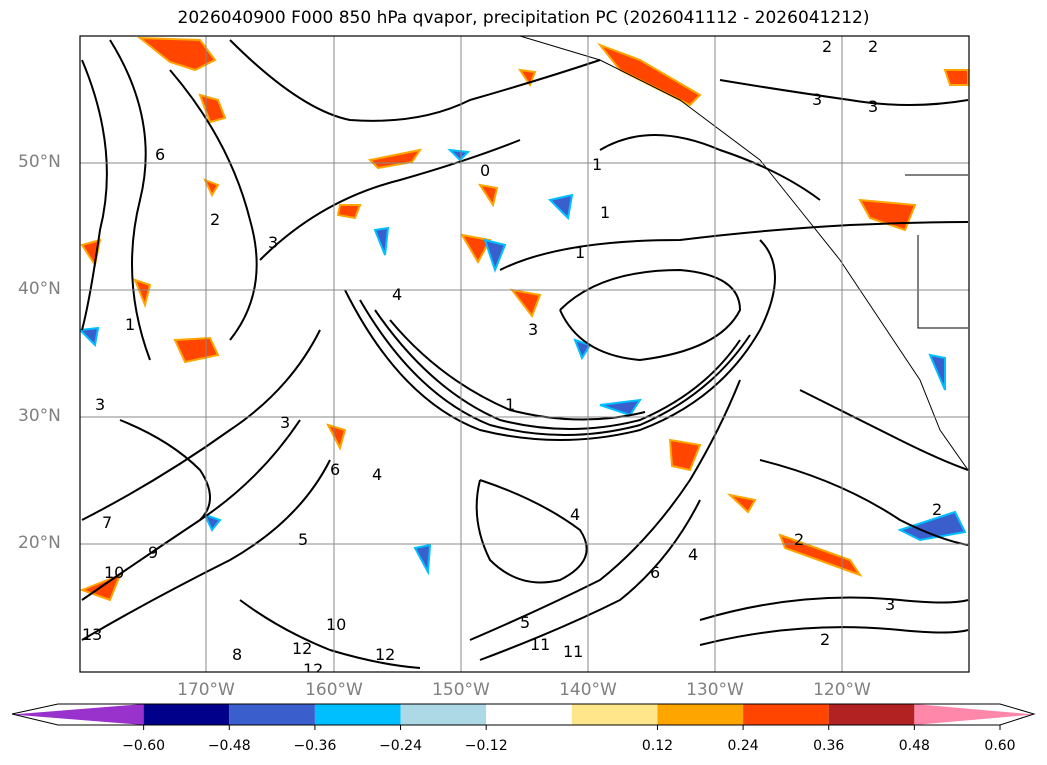 This screenshot has height=765, width=1047. What do you see at coordinates (485, 170) in the screenshot?
I see `contour-label: 0` at bounding box center [485, 170].